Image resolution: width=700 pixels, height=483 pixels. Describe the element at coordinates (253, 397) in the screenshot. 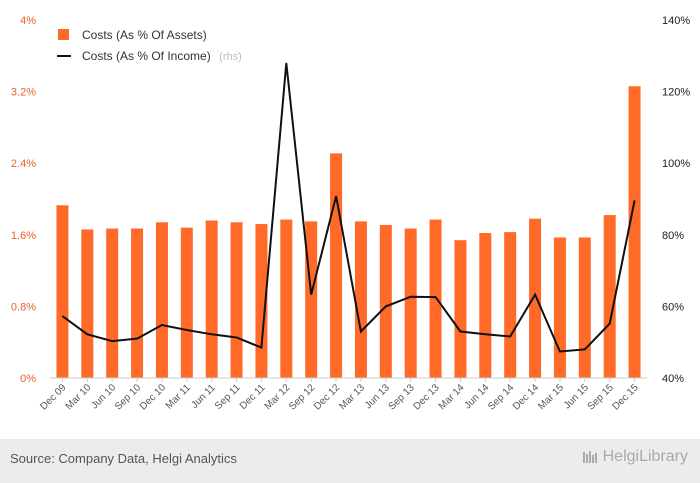

I see `x-tick-label: Dec 11` at that location.